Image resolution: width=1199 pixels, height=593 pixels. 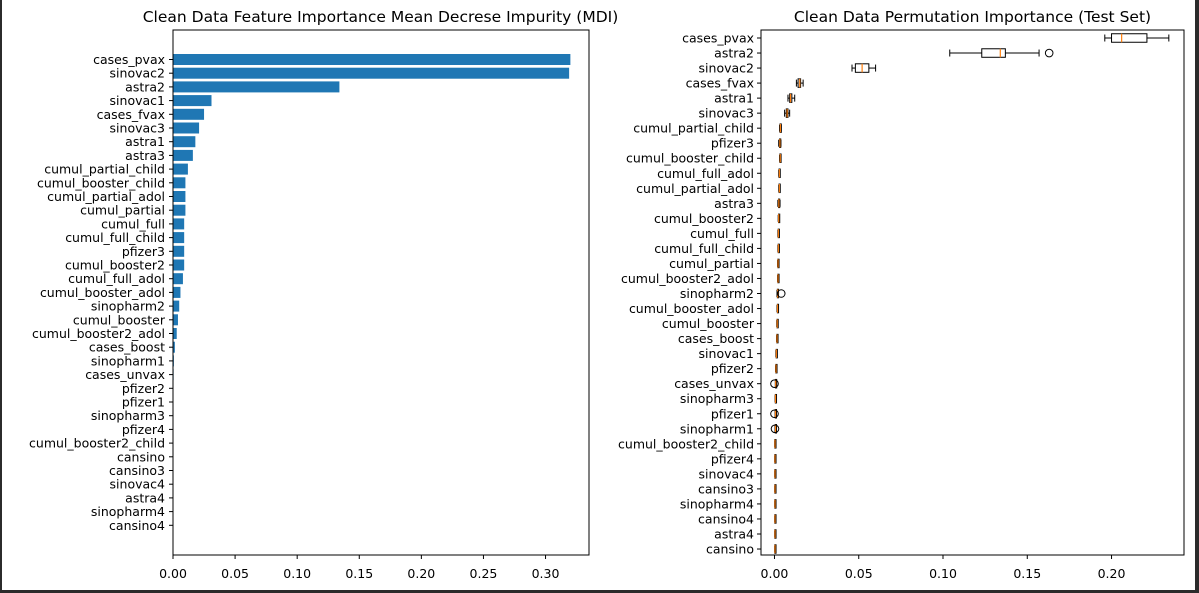 What do you see at coordinates (864, 68) in the screenshot?
I see `boxplot-sinovac2` at bounding box center [864, 68].